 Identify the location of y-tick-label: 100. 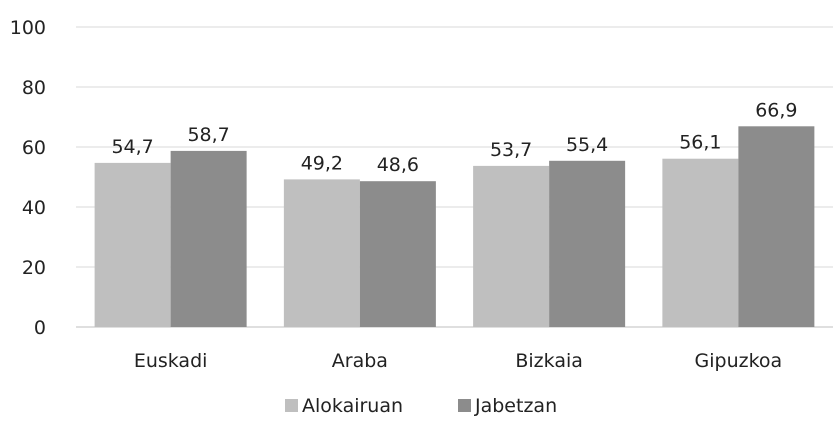
(28, 28).